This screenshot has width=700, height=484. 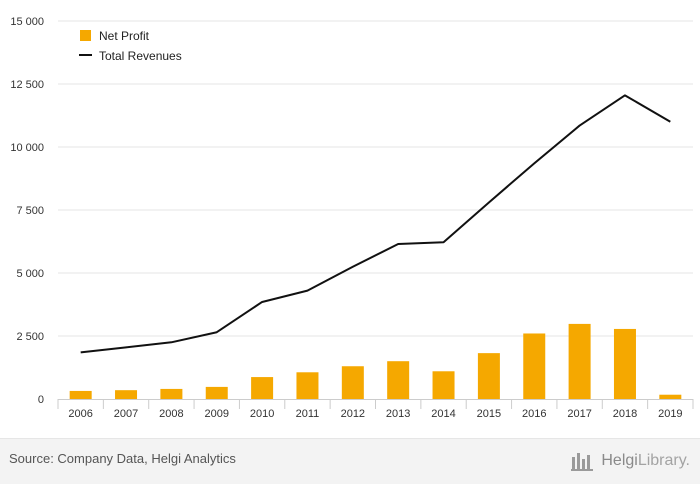 What do you see at coordinates (308, 414) in the screenshot?
I see `x-tick-label: 2011` at bounding box center [308, 414].